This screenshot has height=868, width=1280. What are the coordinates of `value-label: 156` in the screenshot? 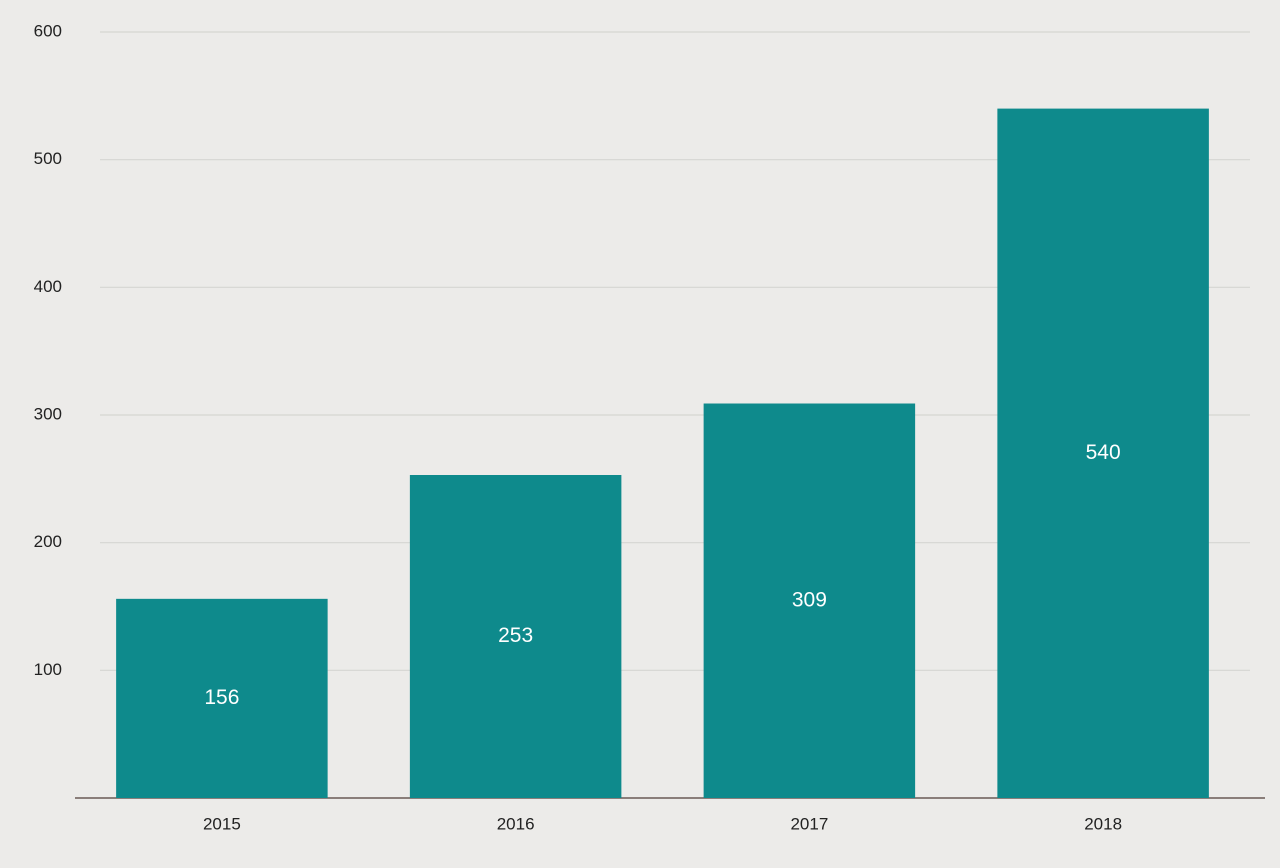 It's located at (221, 697).